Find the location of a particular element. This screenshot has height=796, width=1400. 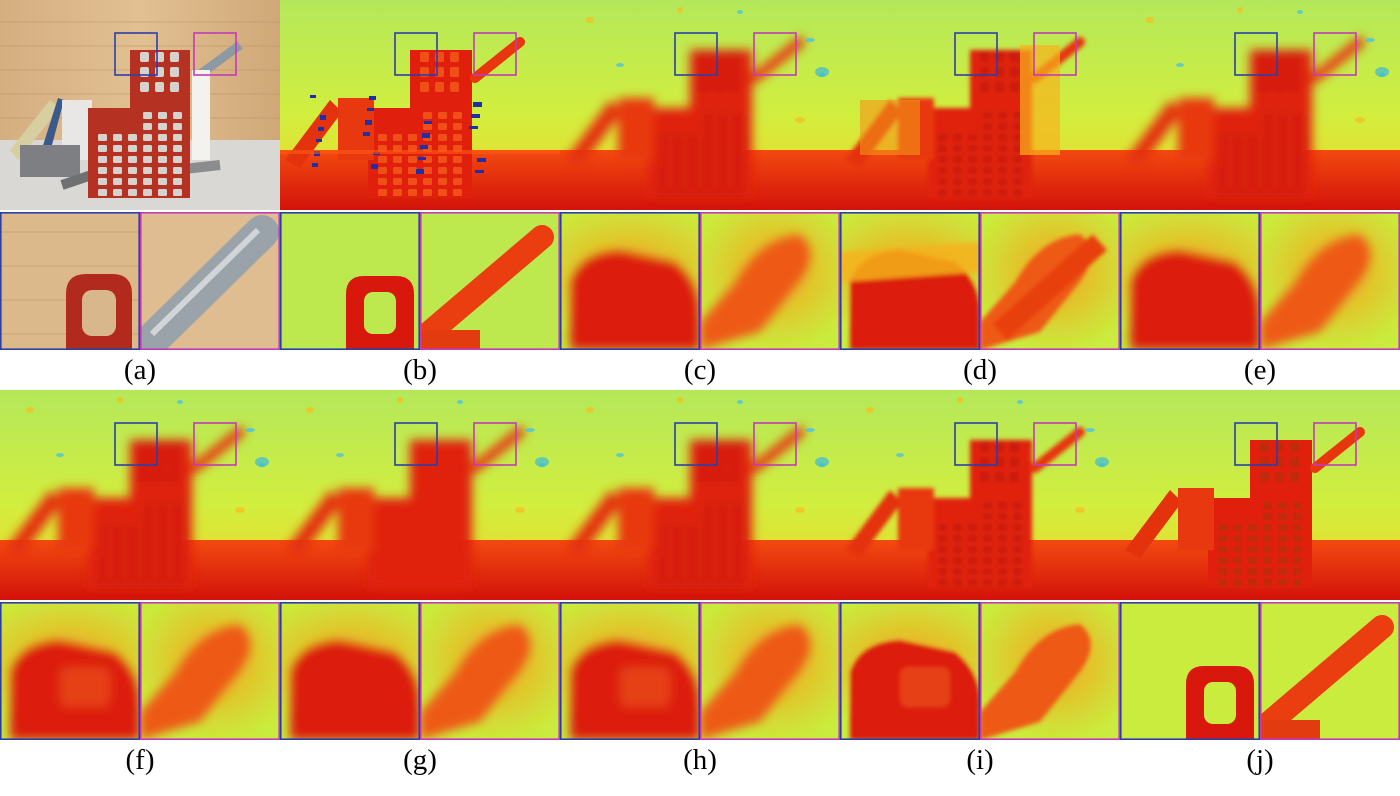

panel-caption: (g) is located at coordinates (420, 760).